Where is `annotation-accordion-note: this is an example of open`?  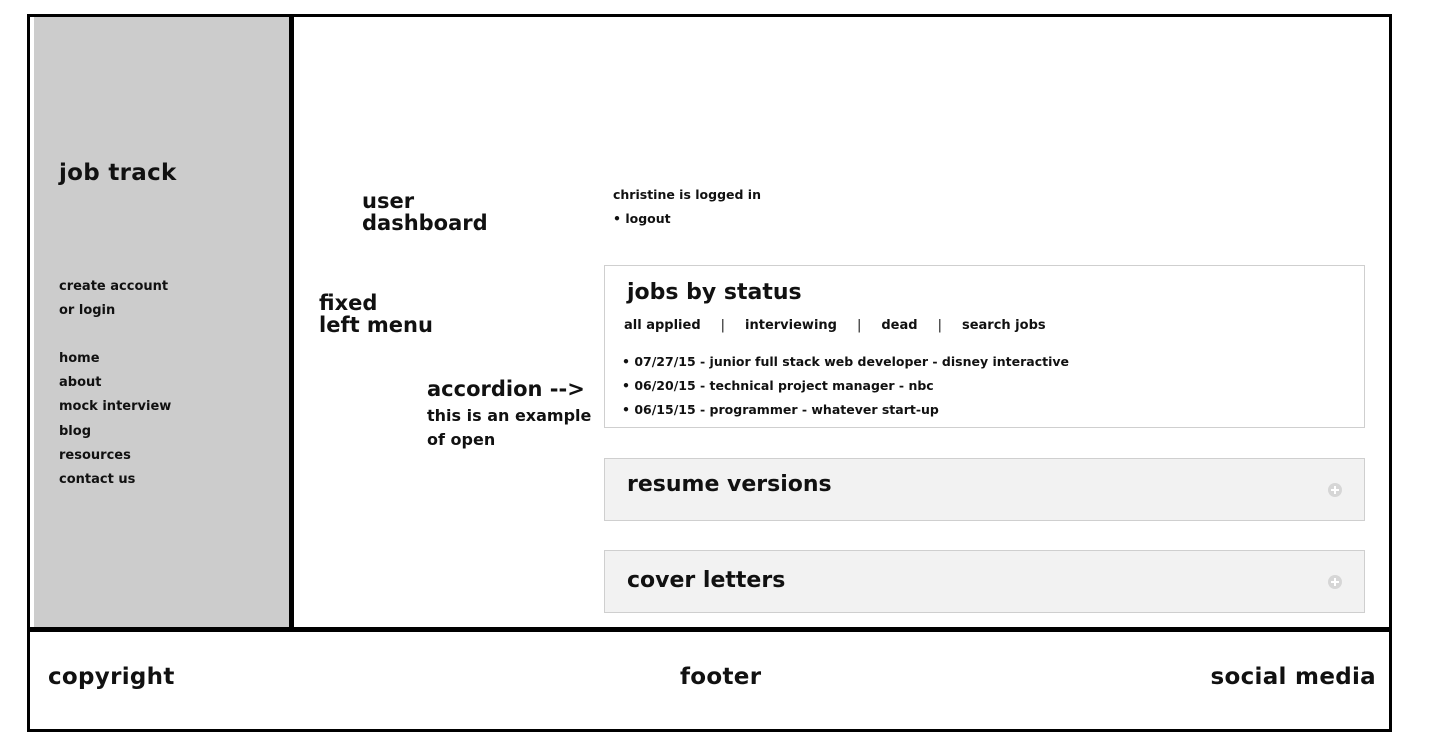 annotation-accordion-note: this is an example of open is located at coordinates (509, 428).